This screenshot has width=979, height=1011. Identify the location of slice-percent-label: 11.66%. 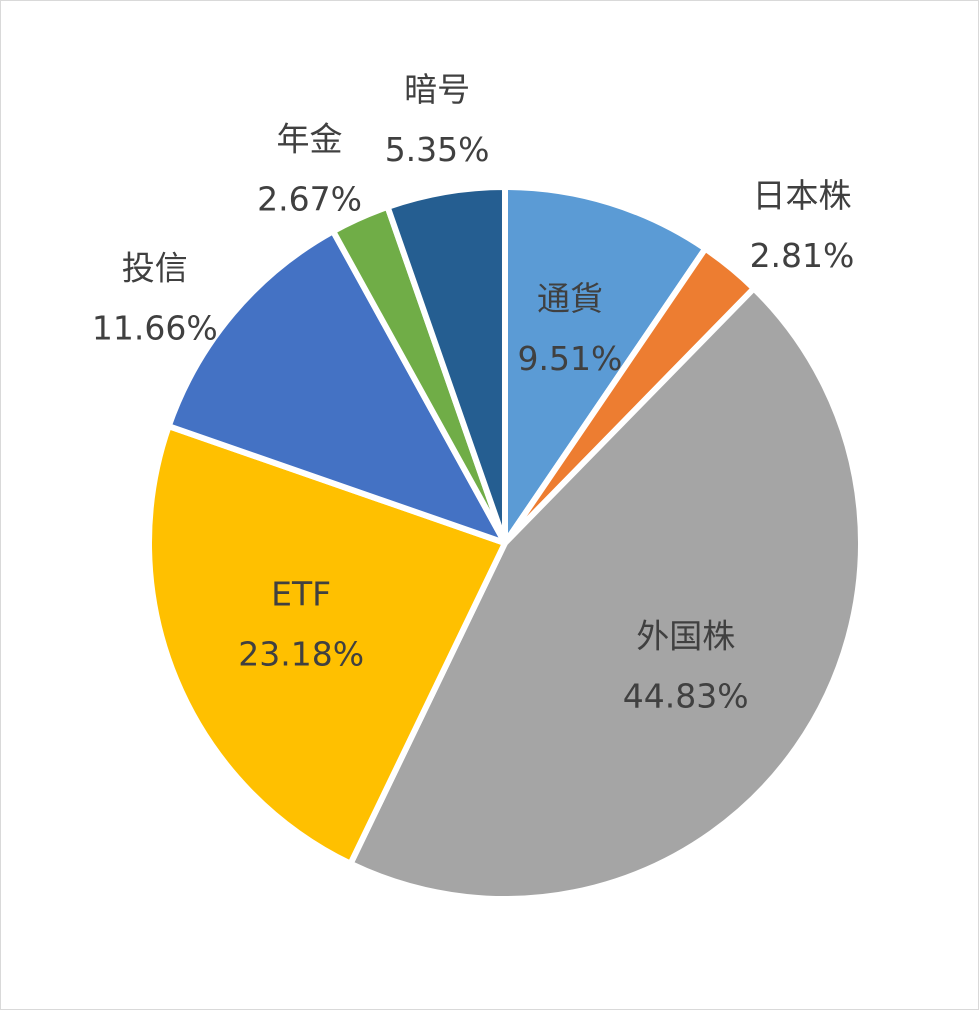
(155, 327).